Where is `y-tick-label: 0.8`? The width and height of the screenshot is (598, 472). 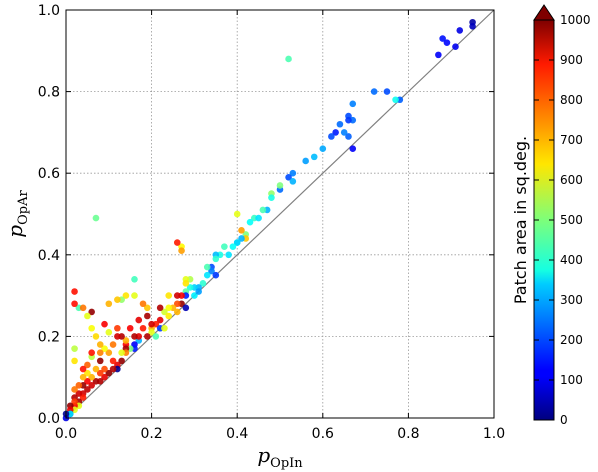
y-tick-label: 0.8 is located at coordinates (49, 93).